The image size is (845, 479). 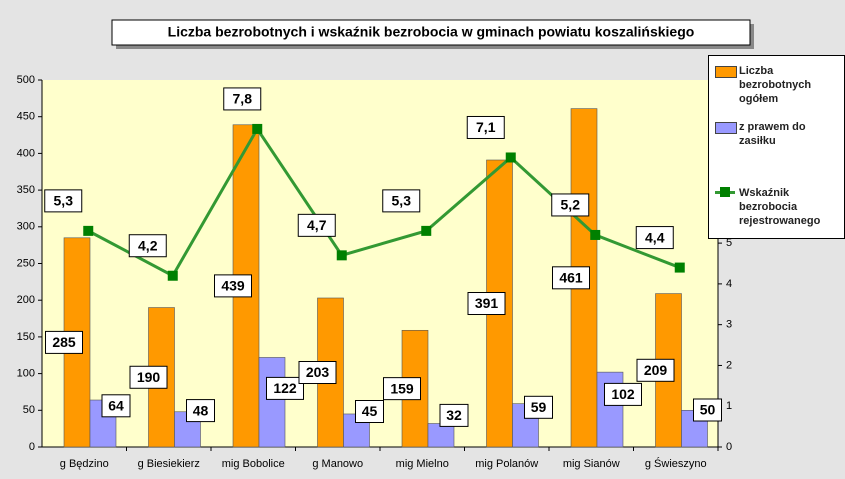 I want to click on y-tick-label: 0, so click(x=32, y=447).